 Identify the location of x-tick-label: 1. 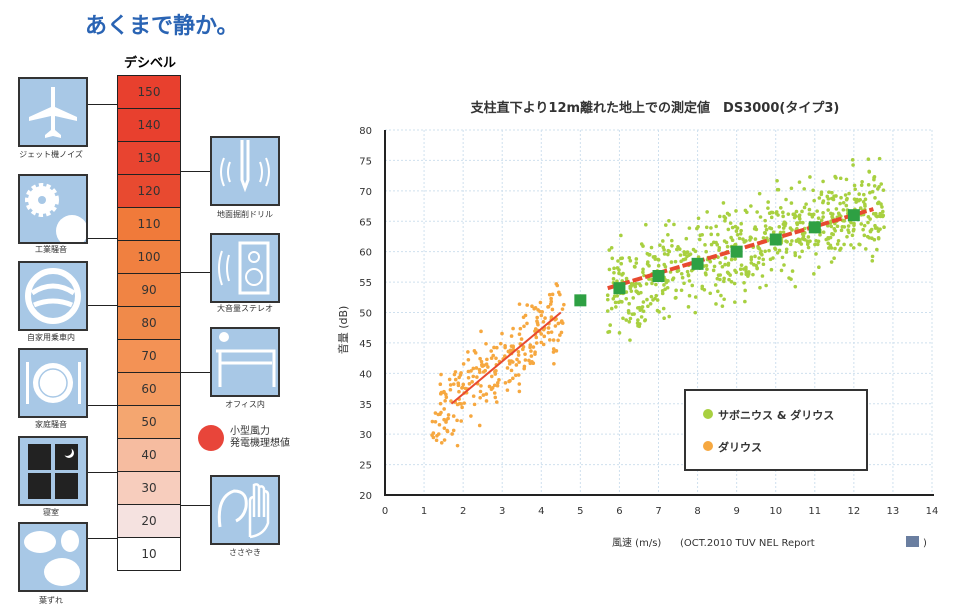
(424, 511).